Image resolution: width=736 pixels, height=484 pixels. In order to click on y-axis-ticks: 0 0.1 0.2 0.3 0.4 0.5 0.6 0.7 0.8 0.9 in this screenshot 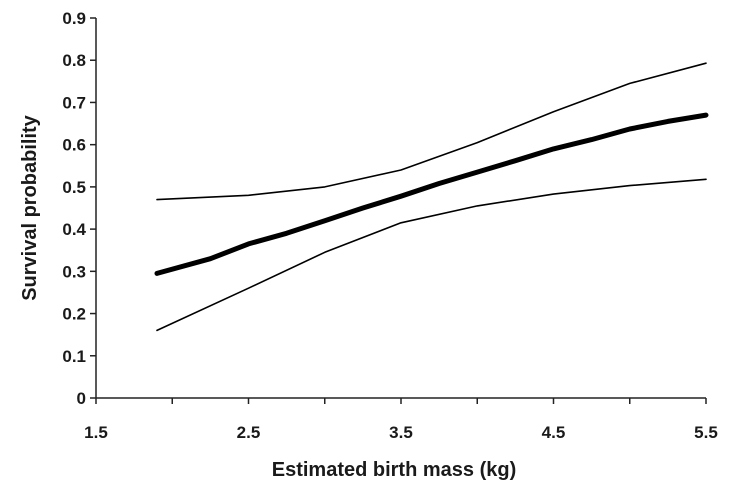, I will do `click(79, 208)`.